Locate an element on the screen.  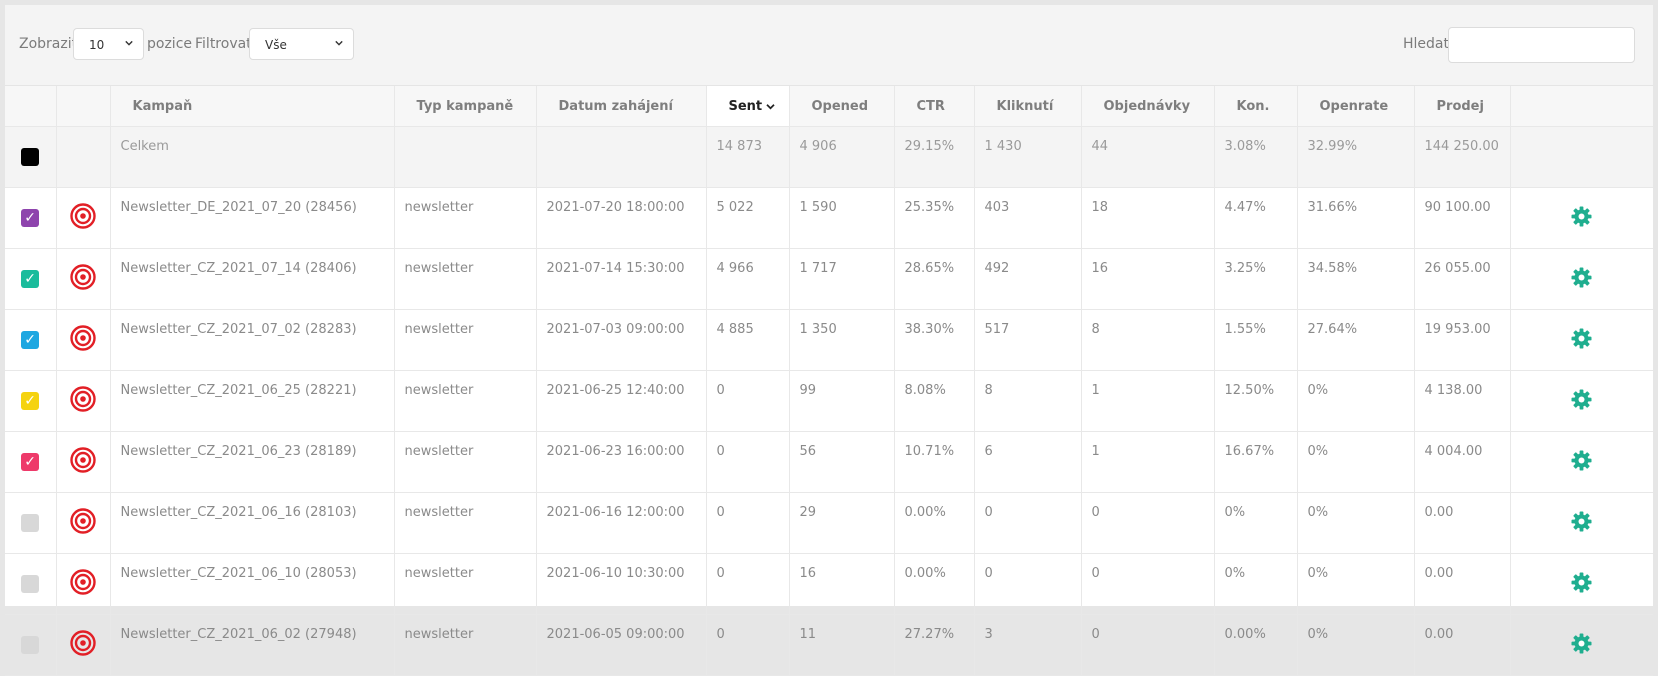
row-clicks: 3 is located at coordinates (1028, 645).